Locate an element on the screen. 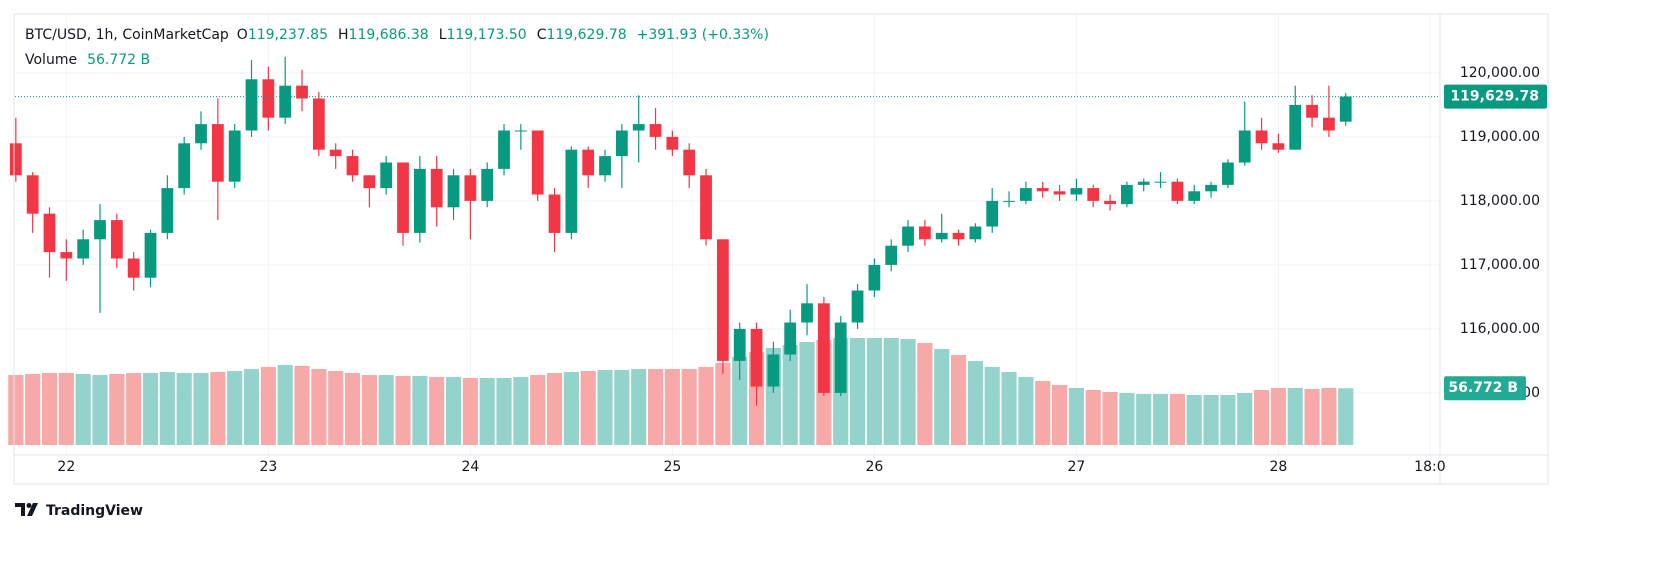  x-tick-label: 26 is located at coordinates (874, 467).